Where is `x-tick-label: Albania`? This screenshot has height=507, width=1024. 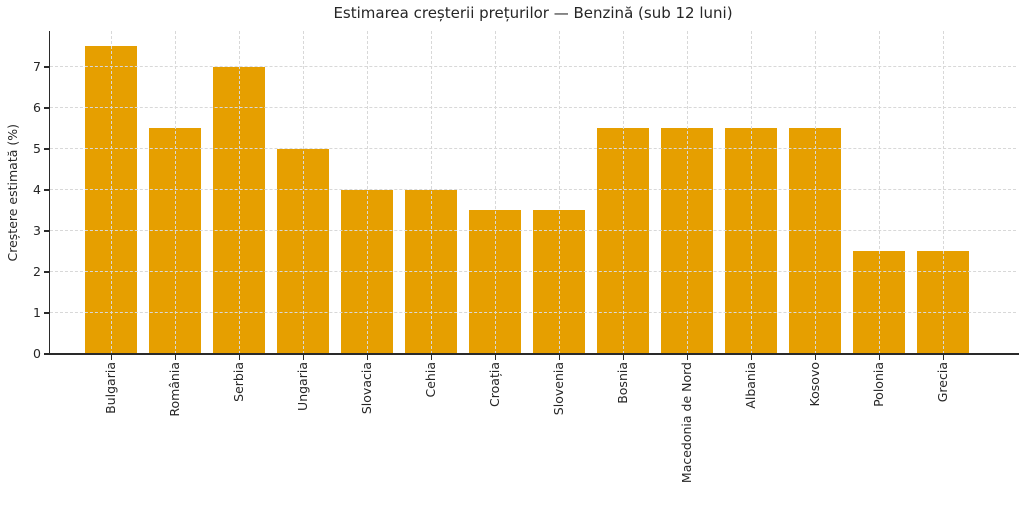 x-tick-label: Albania is located at coordinates (750, 385).